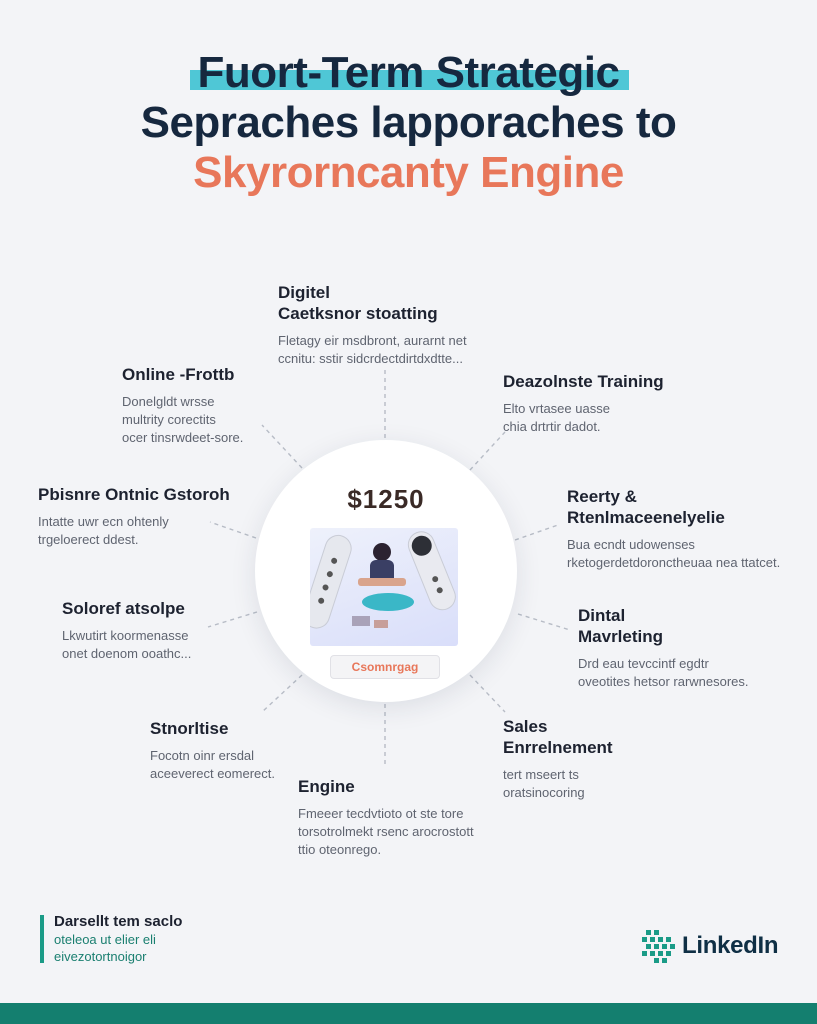 The width and height of the screenshot is (817, 1024). I want to click on node-heading: Digitel Caetksnor stoatting, so click(358, 303).